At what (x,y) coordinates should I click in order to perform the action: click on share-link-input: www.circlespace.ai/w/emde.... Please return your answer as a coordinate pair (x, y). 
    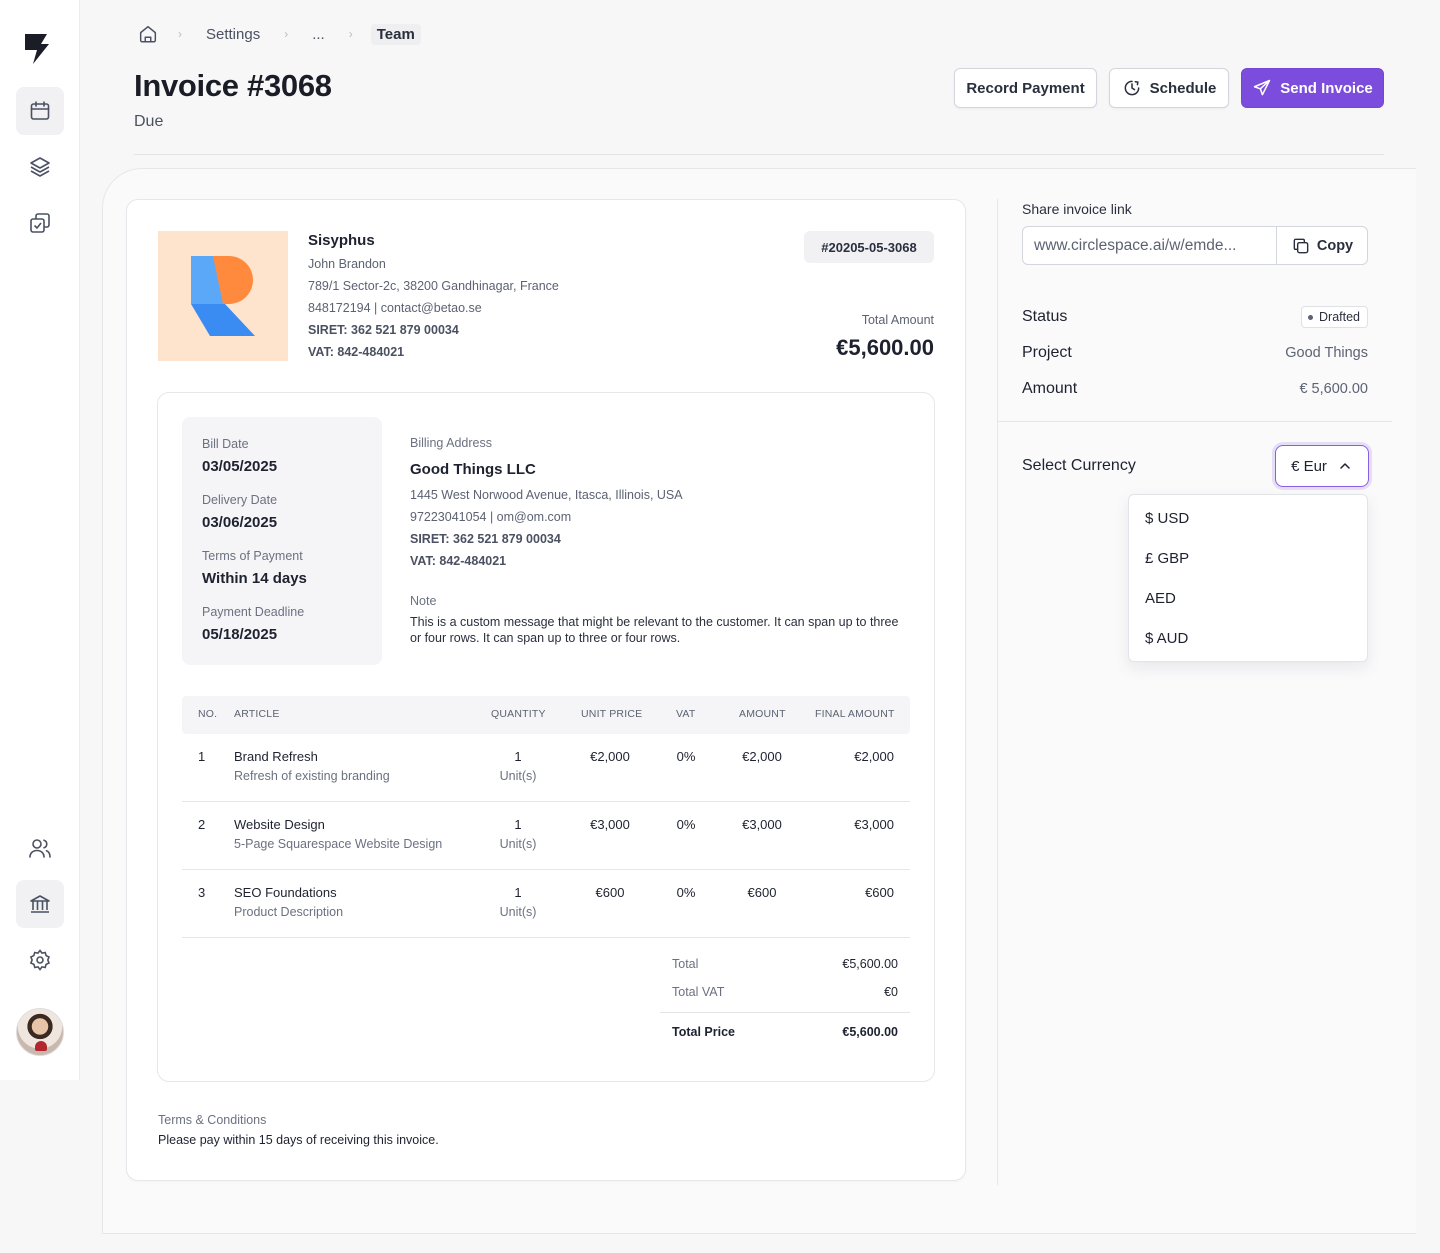
    Looking at the image, I should click on (1150, 245).